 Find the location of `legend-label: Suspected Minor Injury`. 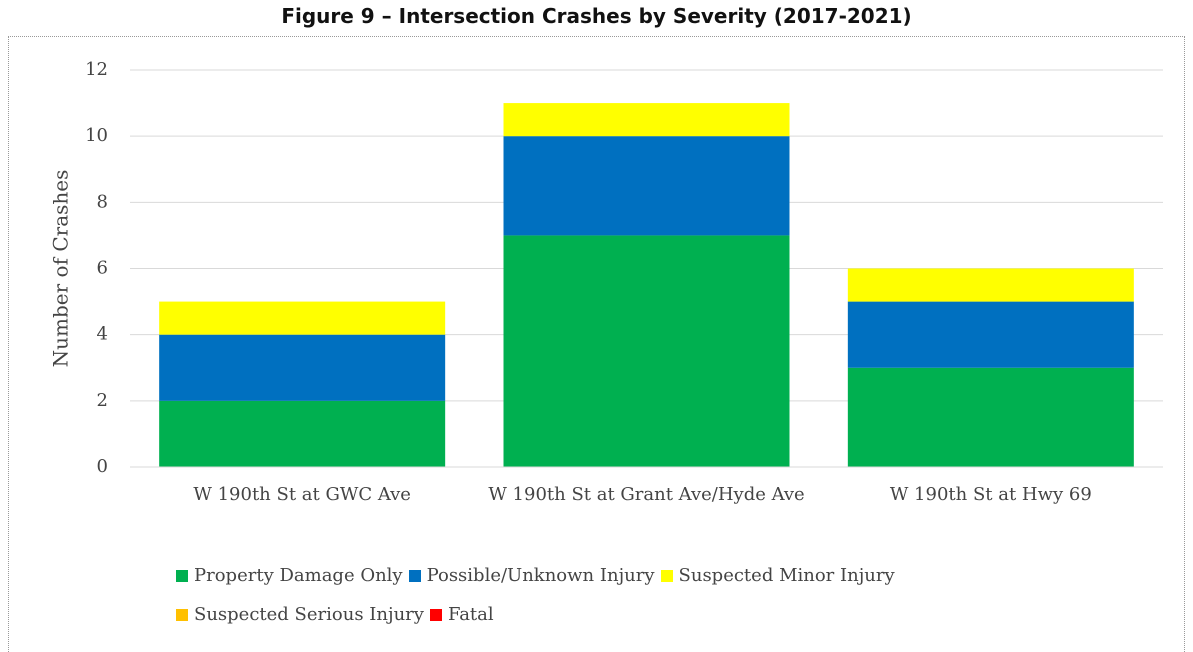

legend-label: Suspected Minor Injury is located at coordinates (786, 575).